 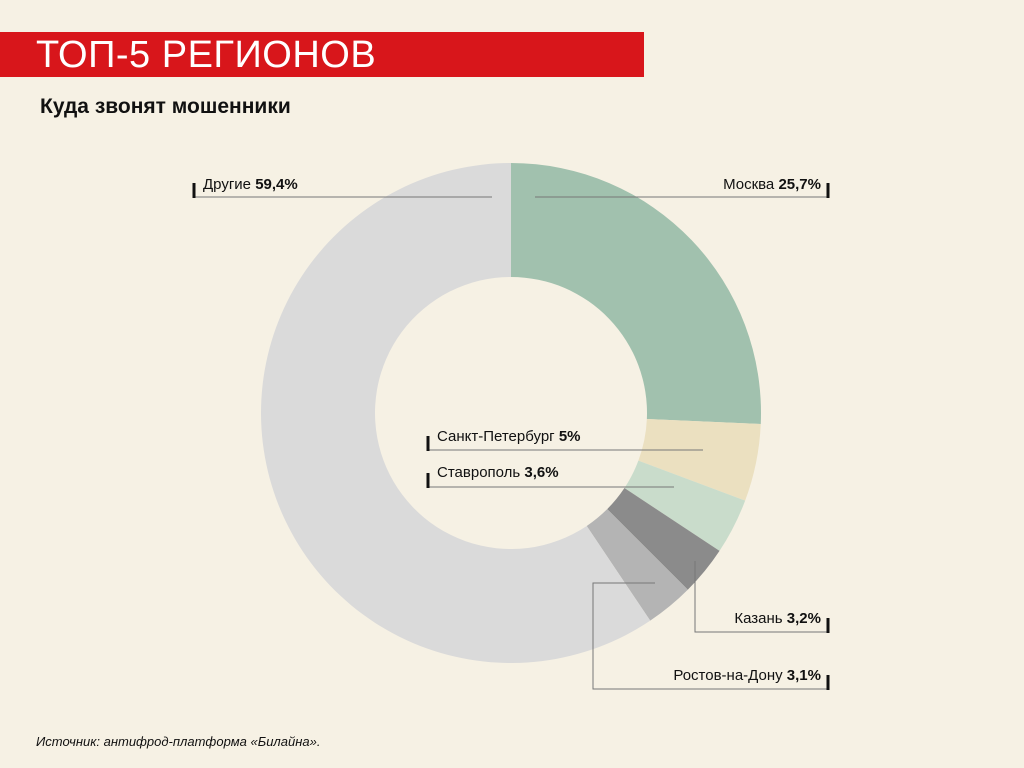 What do you see at coordinates (750, 184) in the screenshot?
I see `slice-label-name: Москва` at bounding box center [750, 184].